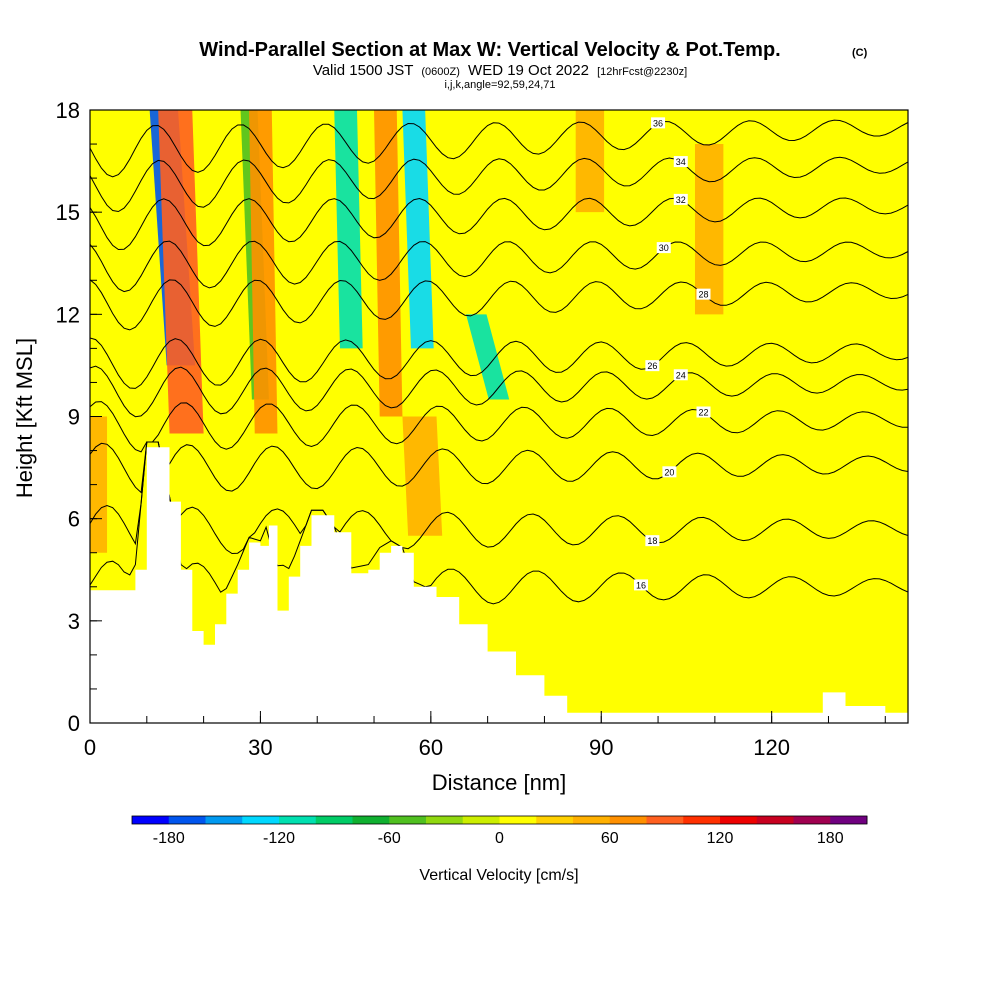  I want to click on x-tick-label: 30, so click(260, 747).